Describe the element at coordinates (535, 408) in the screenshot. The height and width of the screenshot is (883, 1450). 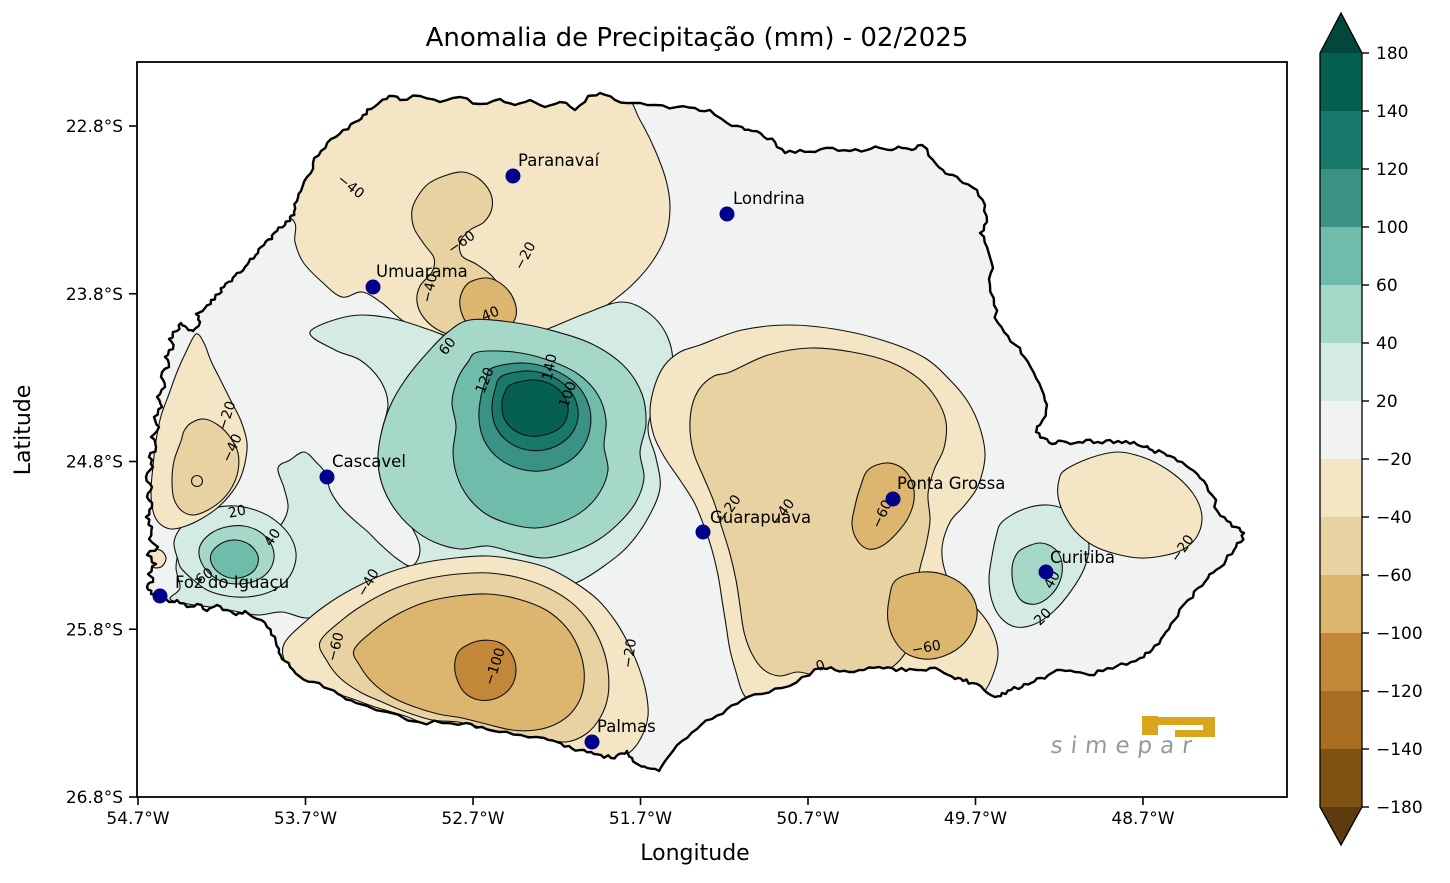
I see `contour-region-central-pos140` at that location.